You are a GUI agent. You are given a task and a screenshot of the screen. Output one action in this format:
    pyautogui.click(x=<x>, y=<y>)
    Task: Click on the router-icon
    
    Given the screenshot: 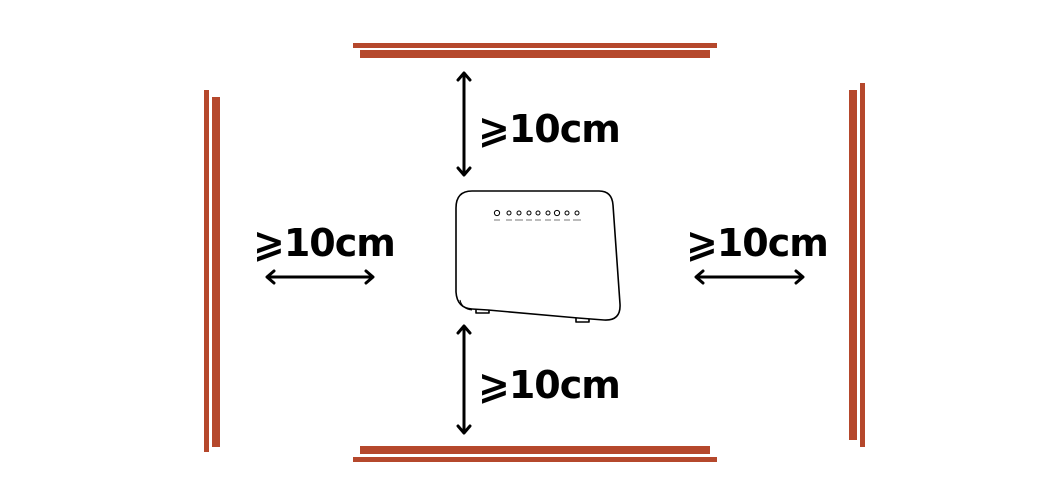 What is the action you would take?
    pyautogui.click(x=538, y=256)
    